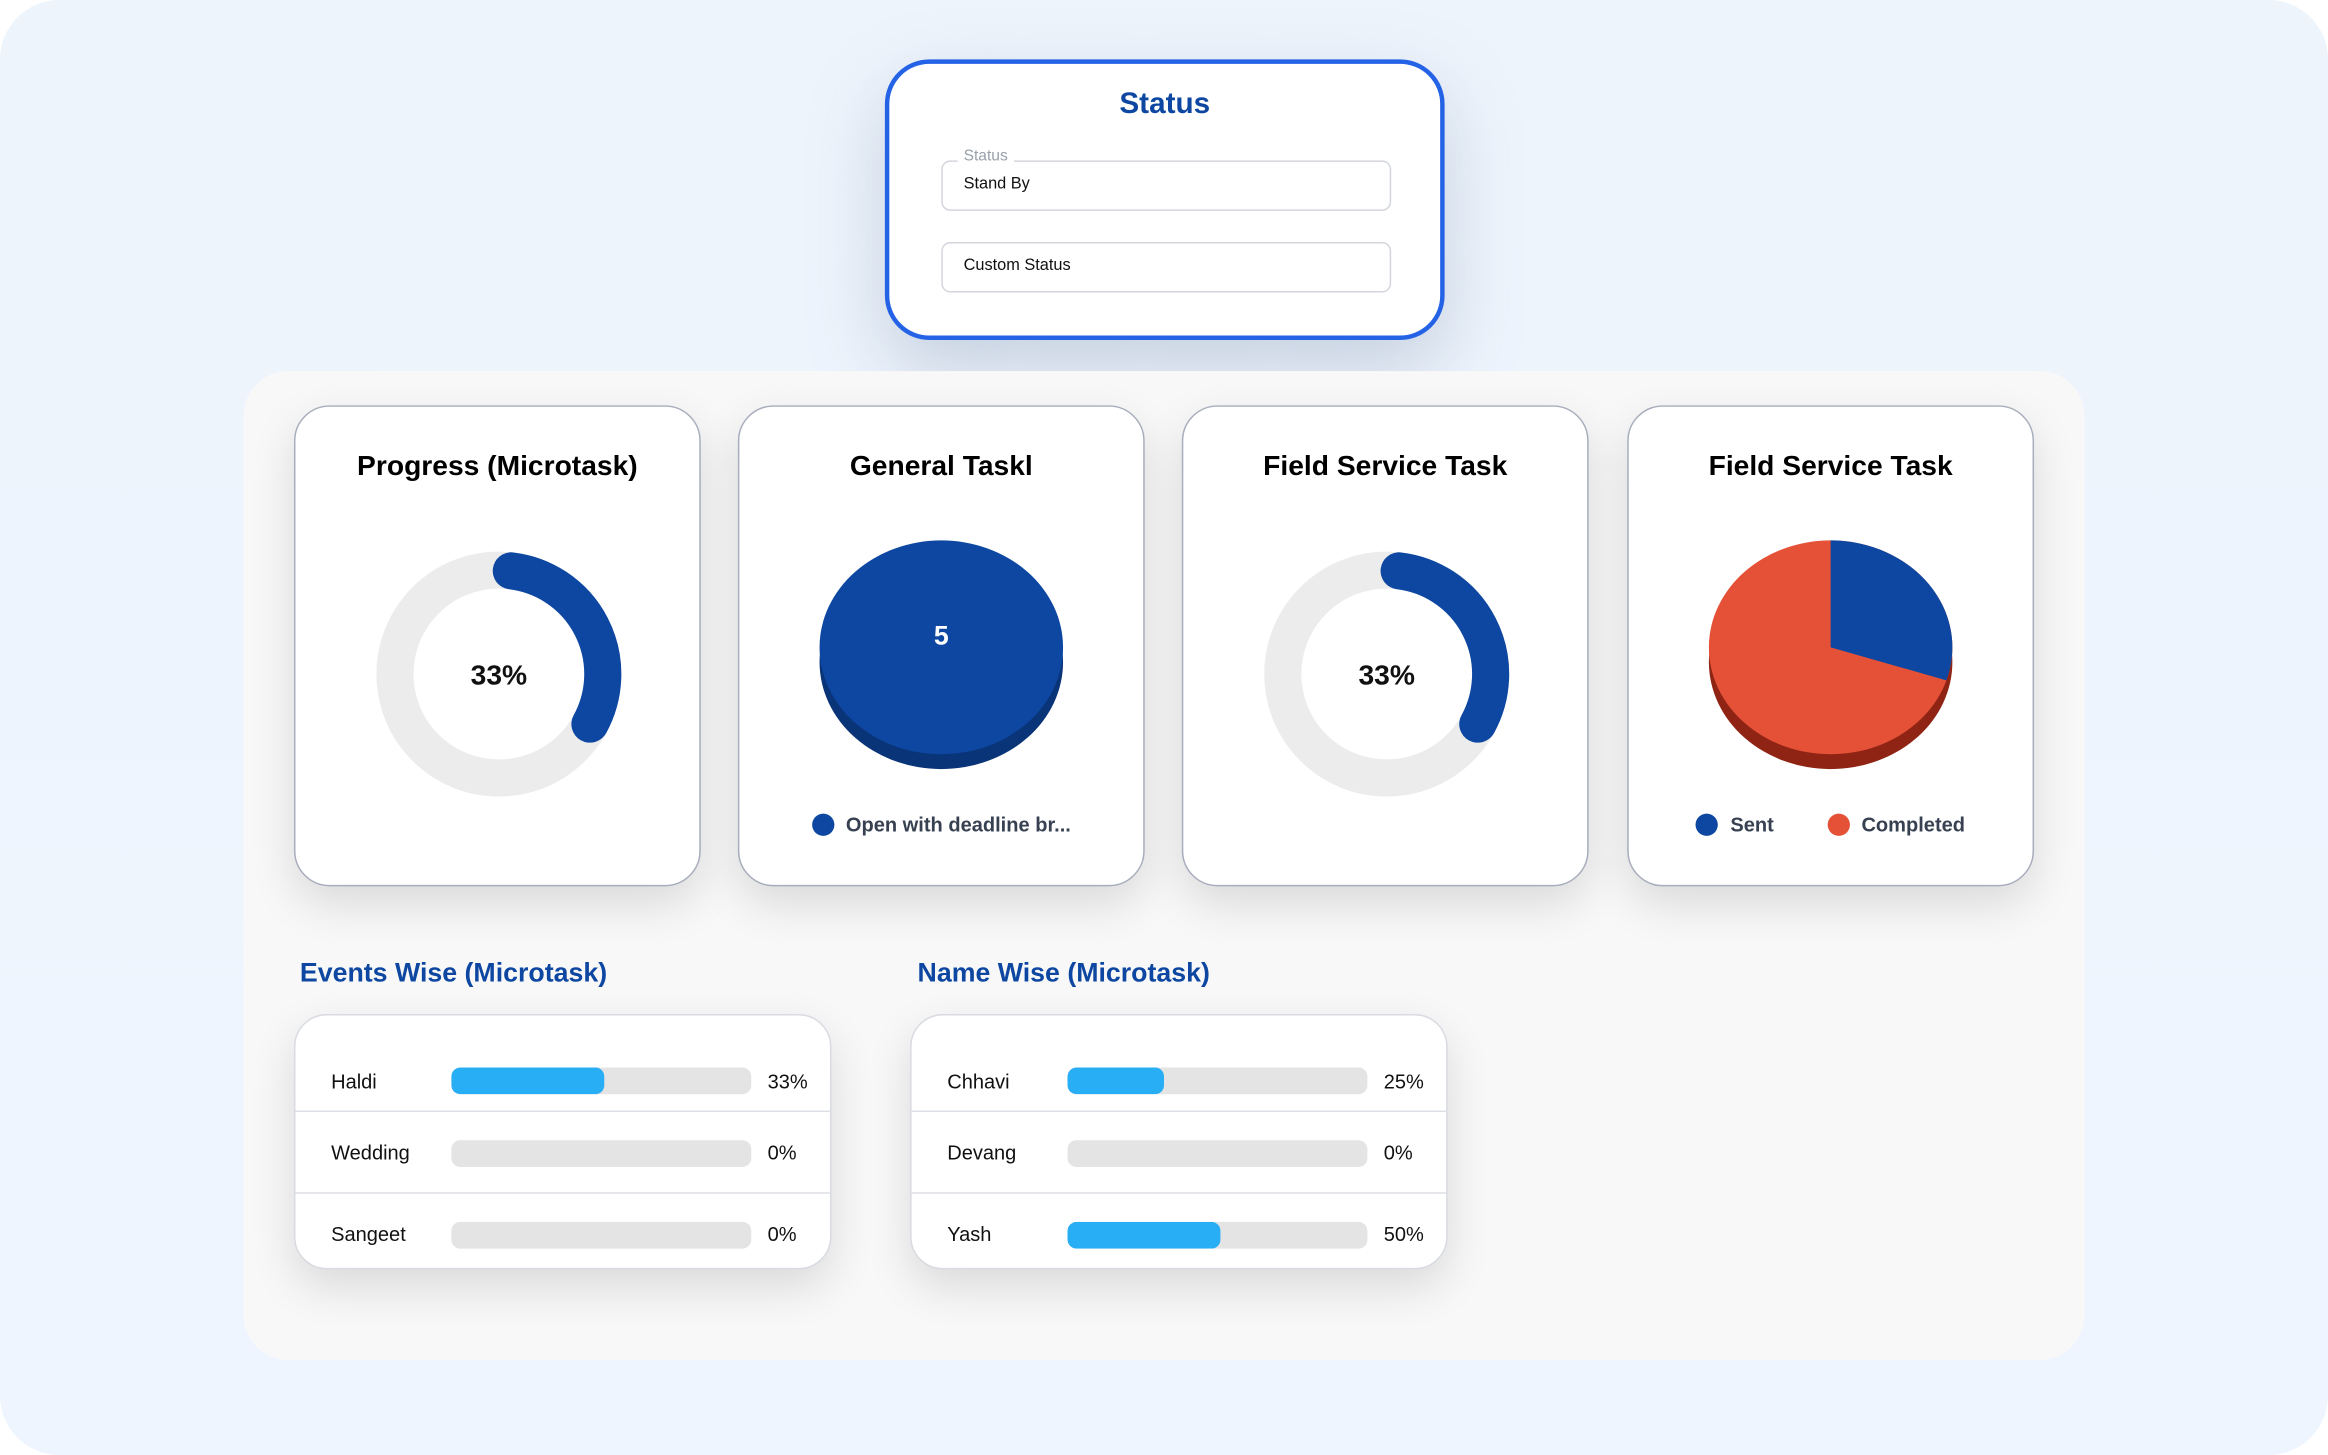 This screenshot has width=2328, height=1455. Describe the element at coordinates (368, 1234) in the screenshot. I see `row-name: Sangeet` at that location.